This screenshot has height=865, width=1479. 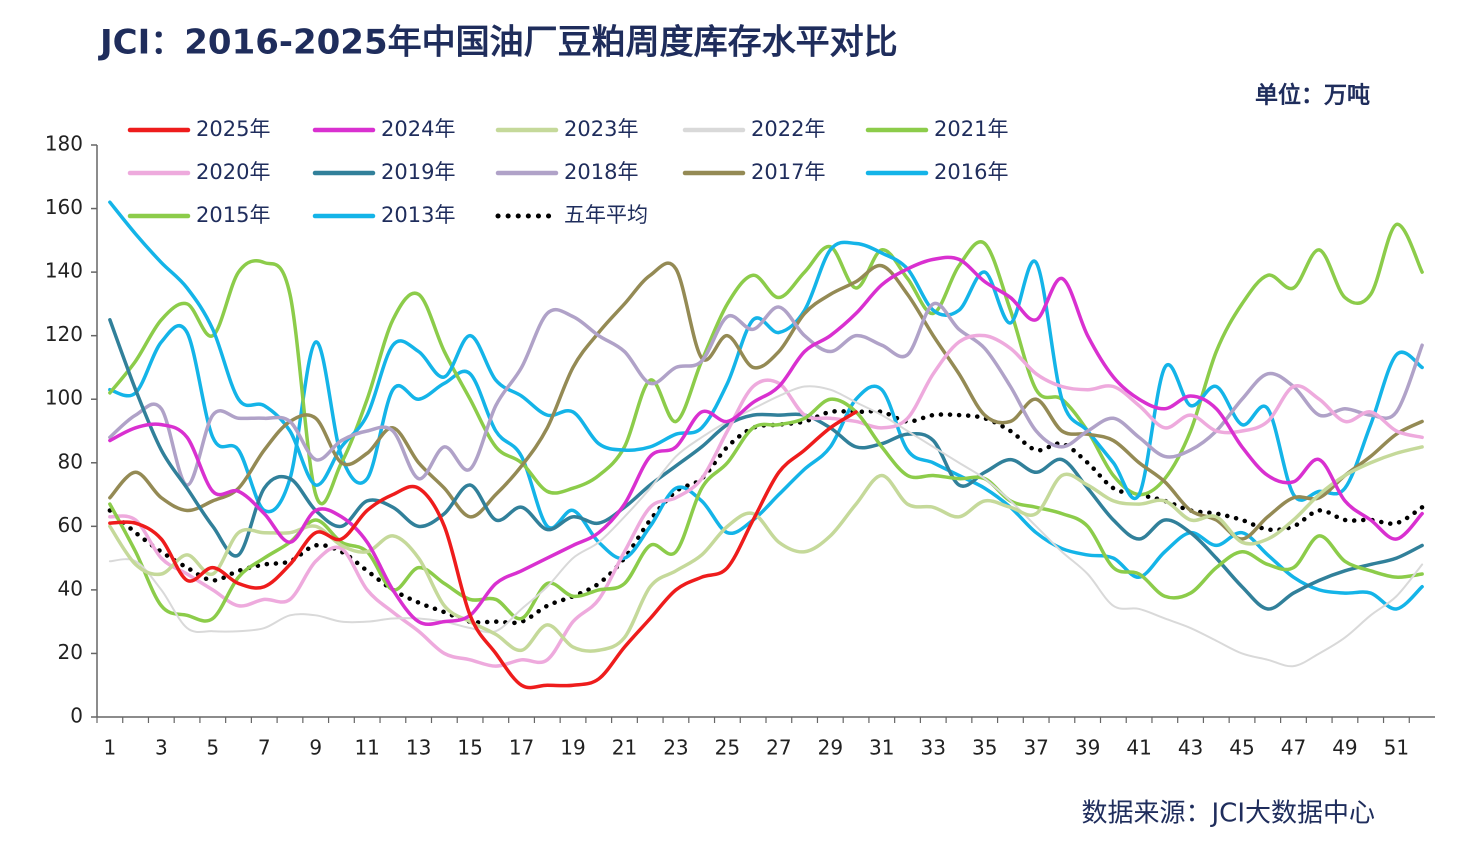 I want to click on y-tick-label: 80, so click(x=70, y=461).